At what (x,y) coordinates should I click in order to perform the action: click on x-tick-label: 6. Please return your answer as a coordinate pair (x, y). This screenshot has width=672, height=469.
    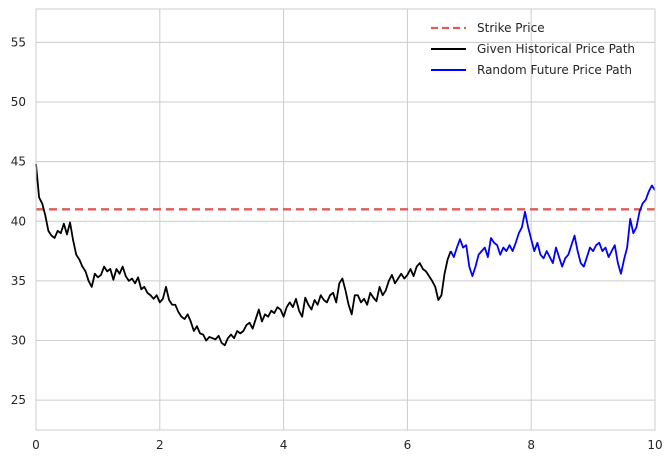
    Looking at the image, I should click on (408, 445).